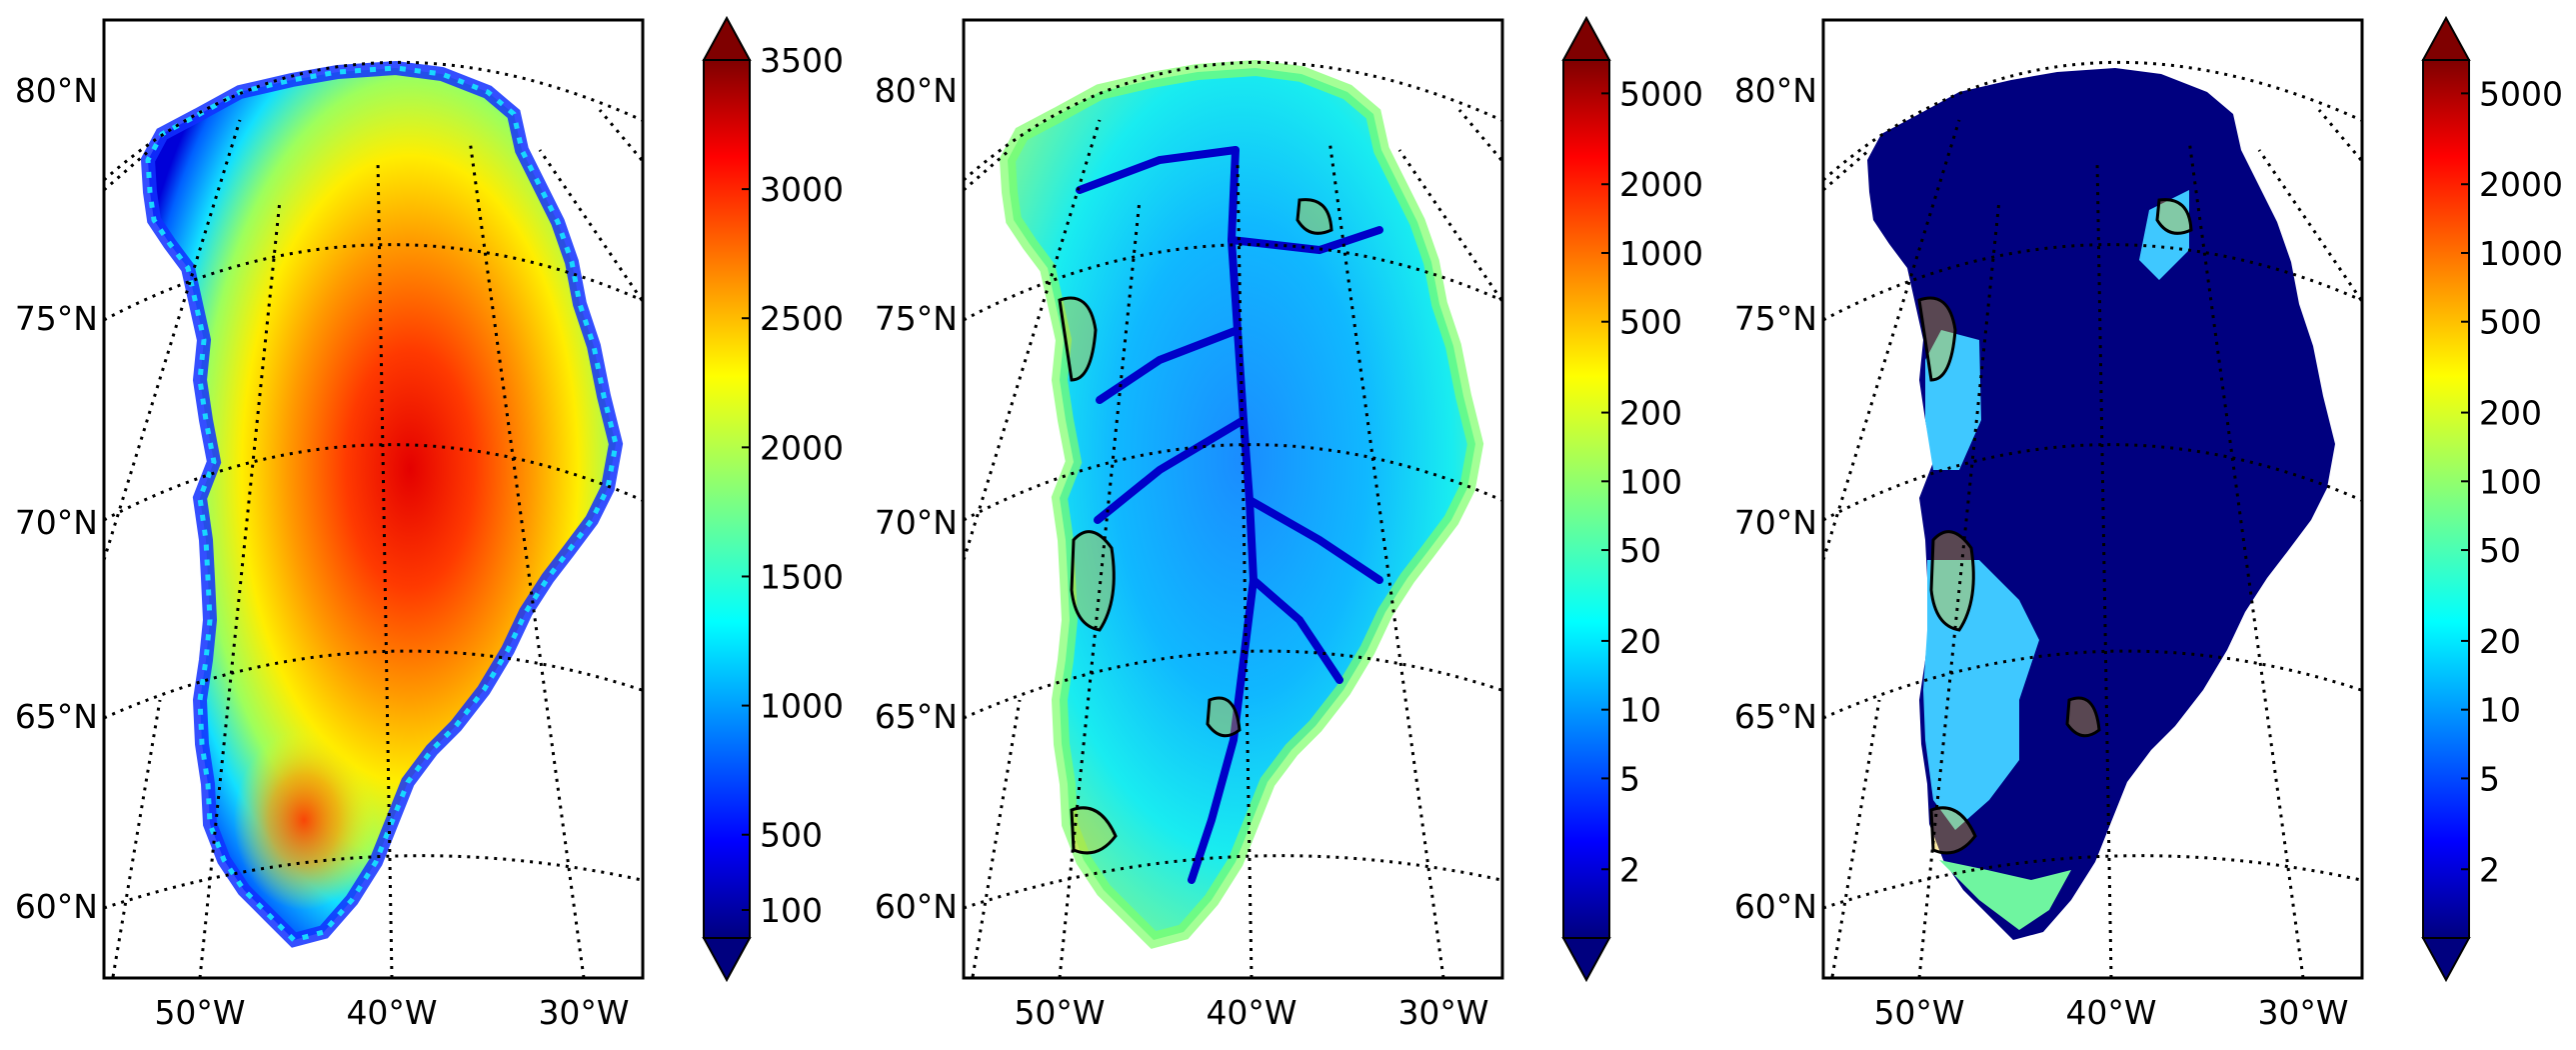  Describe the element at coordinates (773, 499) in the screenshot. I see `colorbar: 3500 3000 2500 2000 1500 1000 500 100` at that location.